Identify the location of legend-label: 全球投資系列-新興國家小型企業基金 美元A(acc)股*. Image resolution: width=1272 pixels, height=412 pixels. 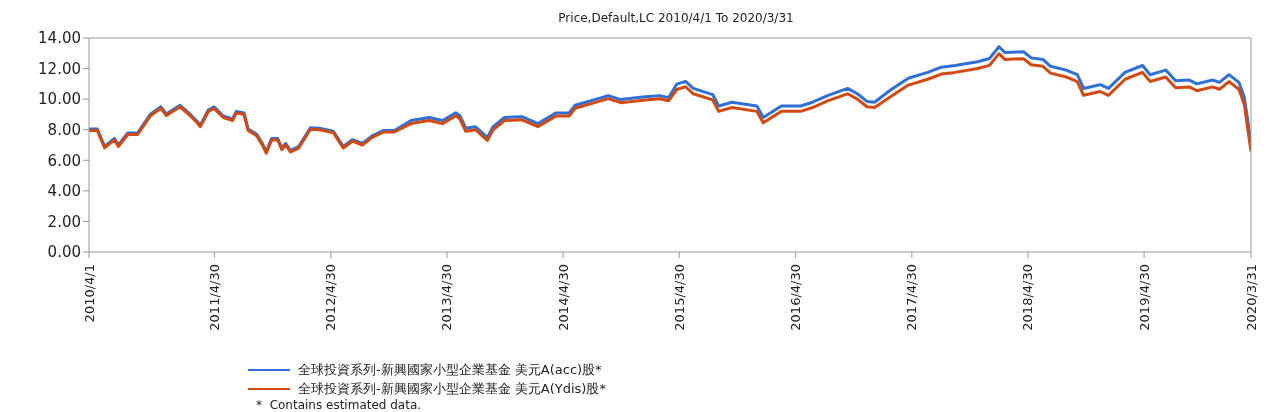
(450, 369).